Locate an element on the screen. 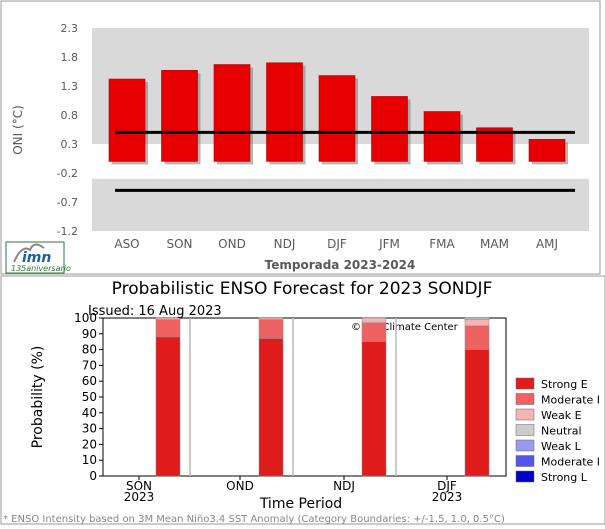 The width and height of the screenshot is (605, 529). oni-x-tick-label: JFM is located at coordinates (389, 244).